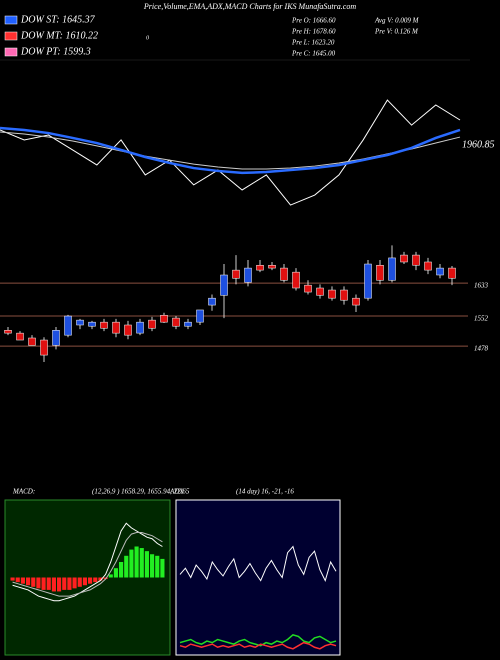 This screenshot has width=500, height=660. Describe the element at coordinates (481, 349) in the screenshot. I see `level-label: 1478` at that location.